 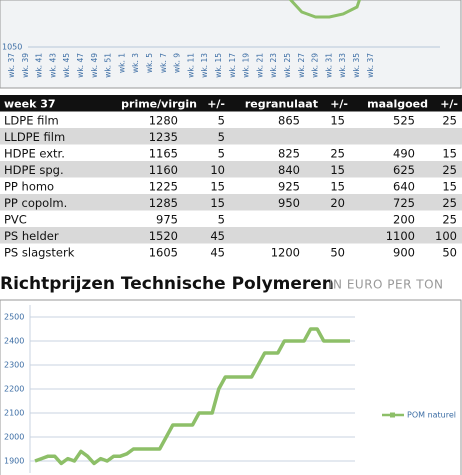 I want to click on y-tick-label: 2200, so click(x=14, y=389).